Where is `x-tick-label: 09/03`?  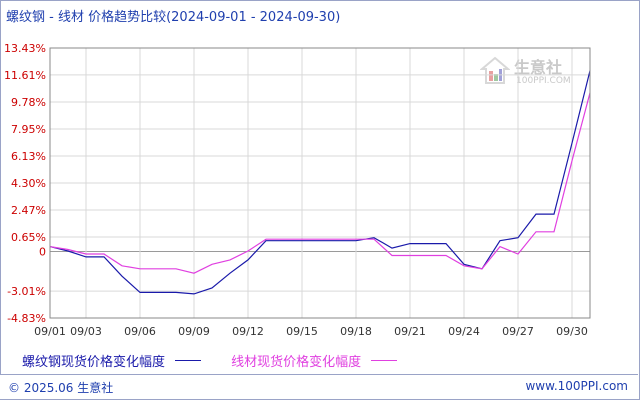
x-tick-label: 09/03 is located at coordinates (86, 331).